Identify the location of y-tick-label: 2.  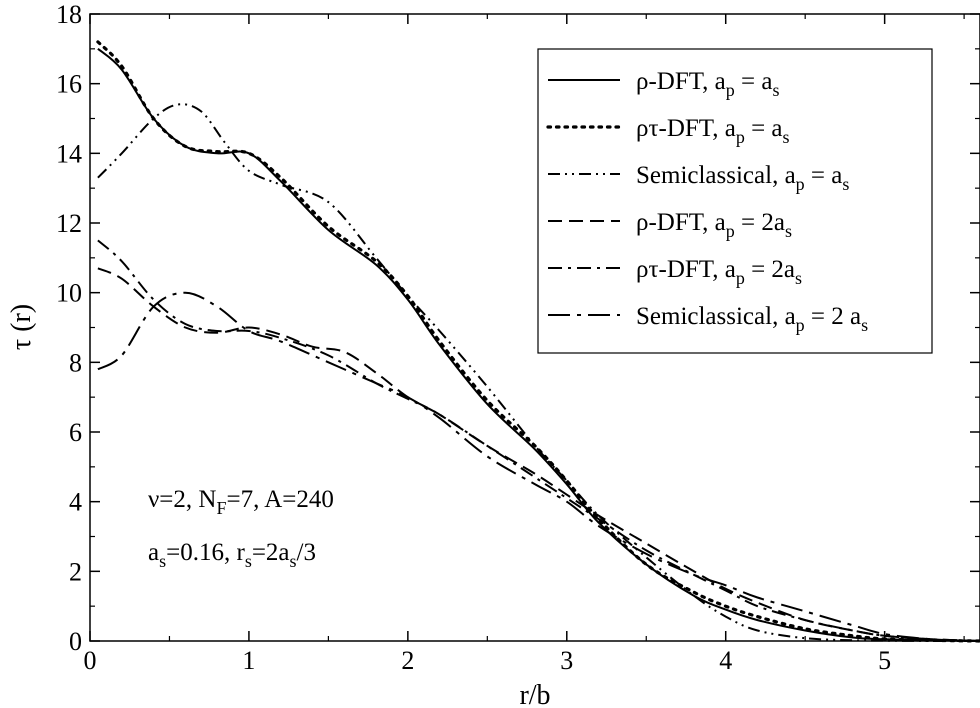
(75, 571).